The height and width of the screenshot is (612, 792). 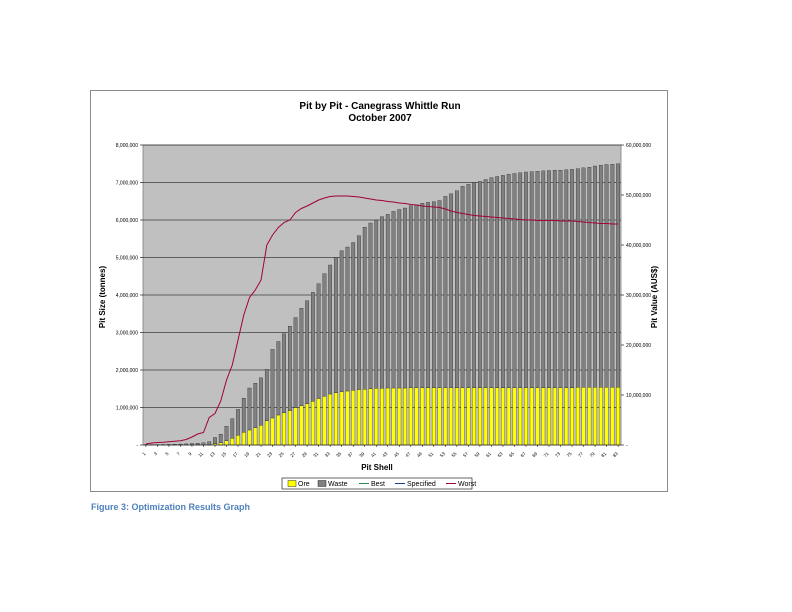 What do you see at coordinates (467, 484) in the screenshot?
I see `legend-label-worst: Worst` at bounding box center [467, 484].